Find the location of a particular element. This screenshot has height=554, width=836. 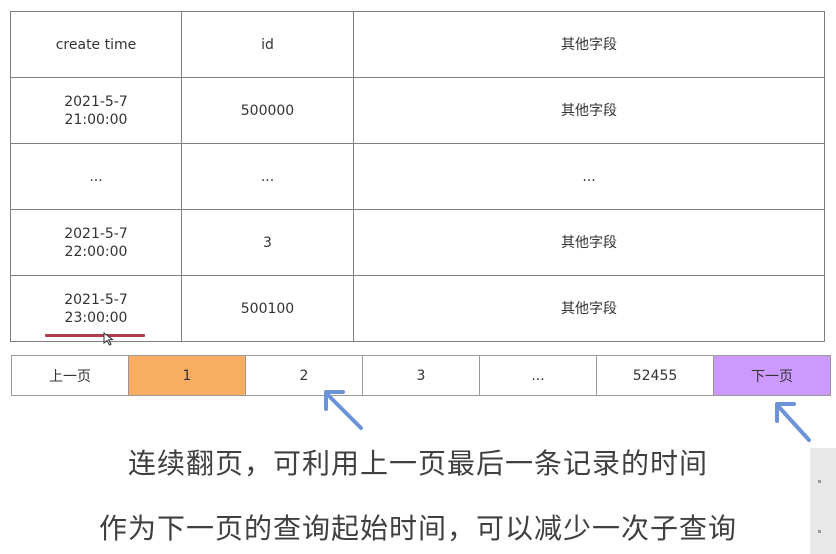

column-header-id: id is located at coordinates (267, 44).